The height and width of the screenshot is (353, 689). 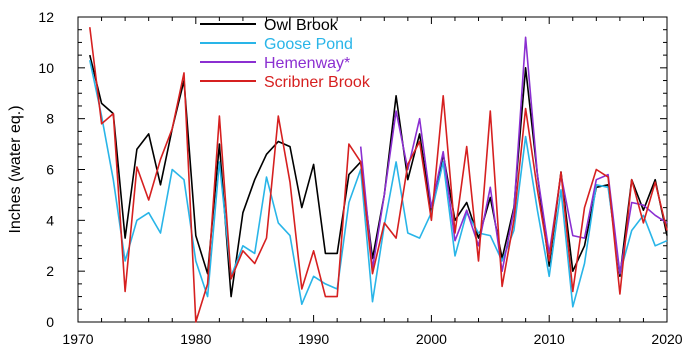 What do you see at coordinates (666, 339) in the screenshot?
I see `x-tick-label: 2020` at bounding box center [666, 339].